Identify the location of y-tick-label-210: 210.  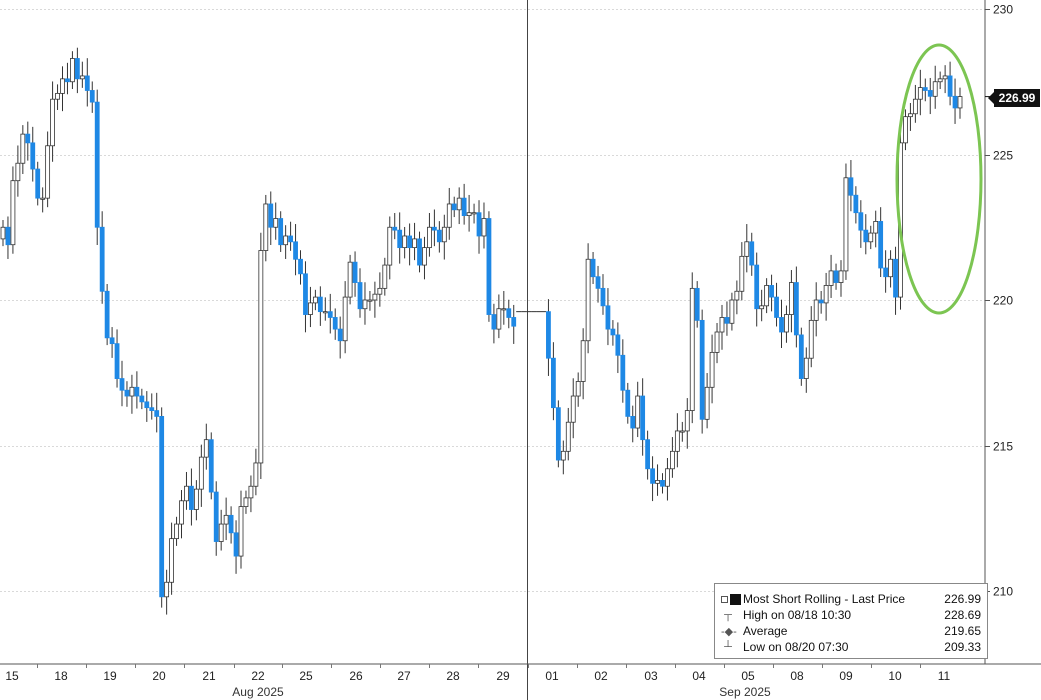
(1003, 592).